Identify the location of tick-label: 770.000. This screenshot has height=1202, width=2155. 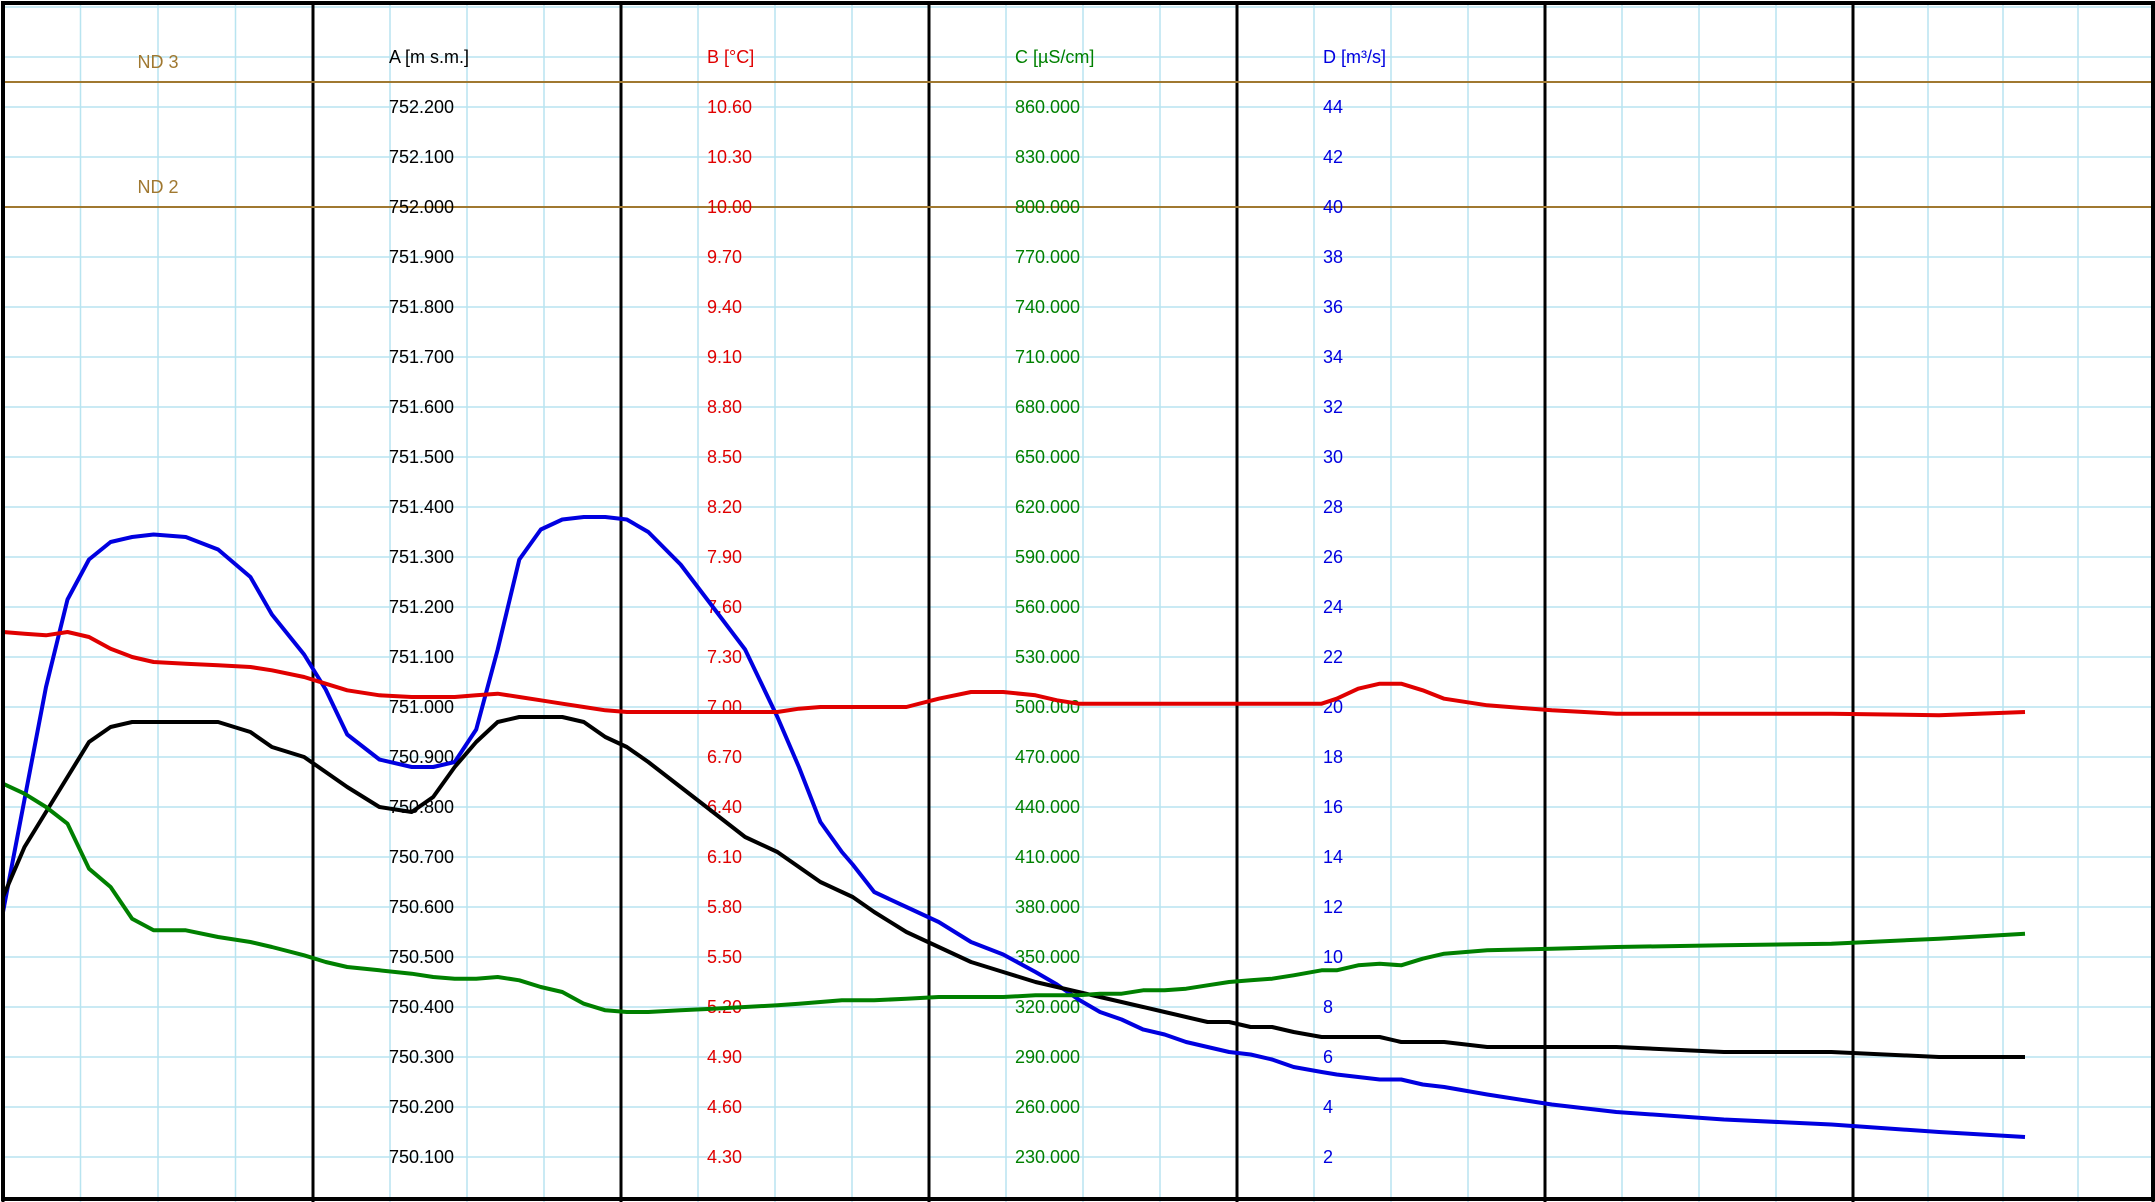
(1047, 257).